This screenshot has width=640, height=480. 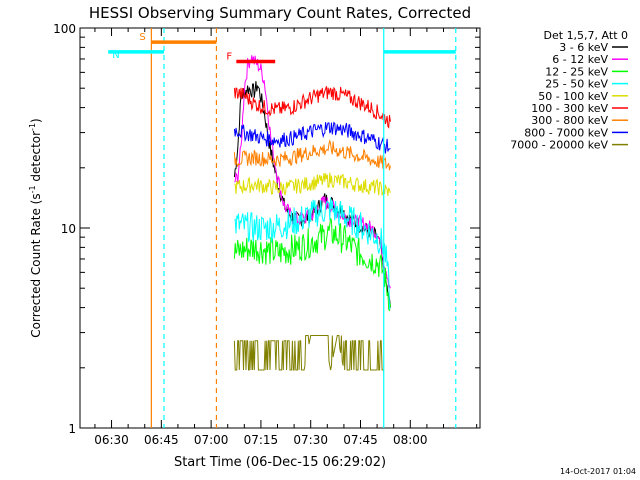 What do you see at coordinates (68, 229) in the screenshot?
I see `y-tick-label-1: 10` at bounding box center [68, 229].